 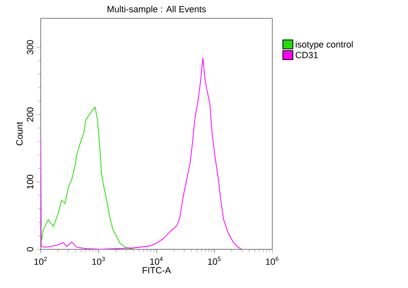 I want to click on x-tick-label: 10$^{6}$, so click(x=272, y=260).